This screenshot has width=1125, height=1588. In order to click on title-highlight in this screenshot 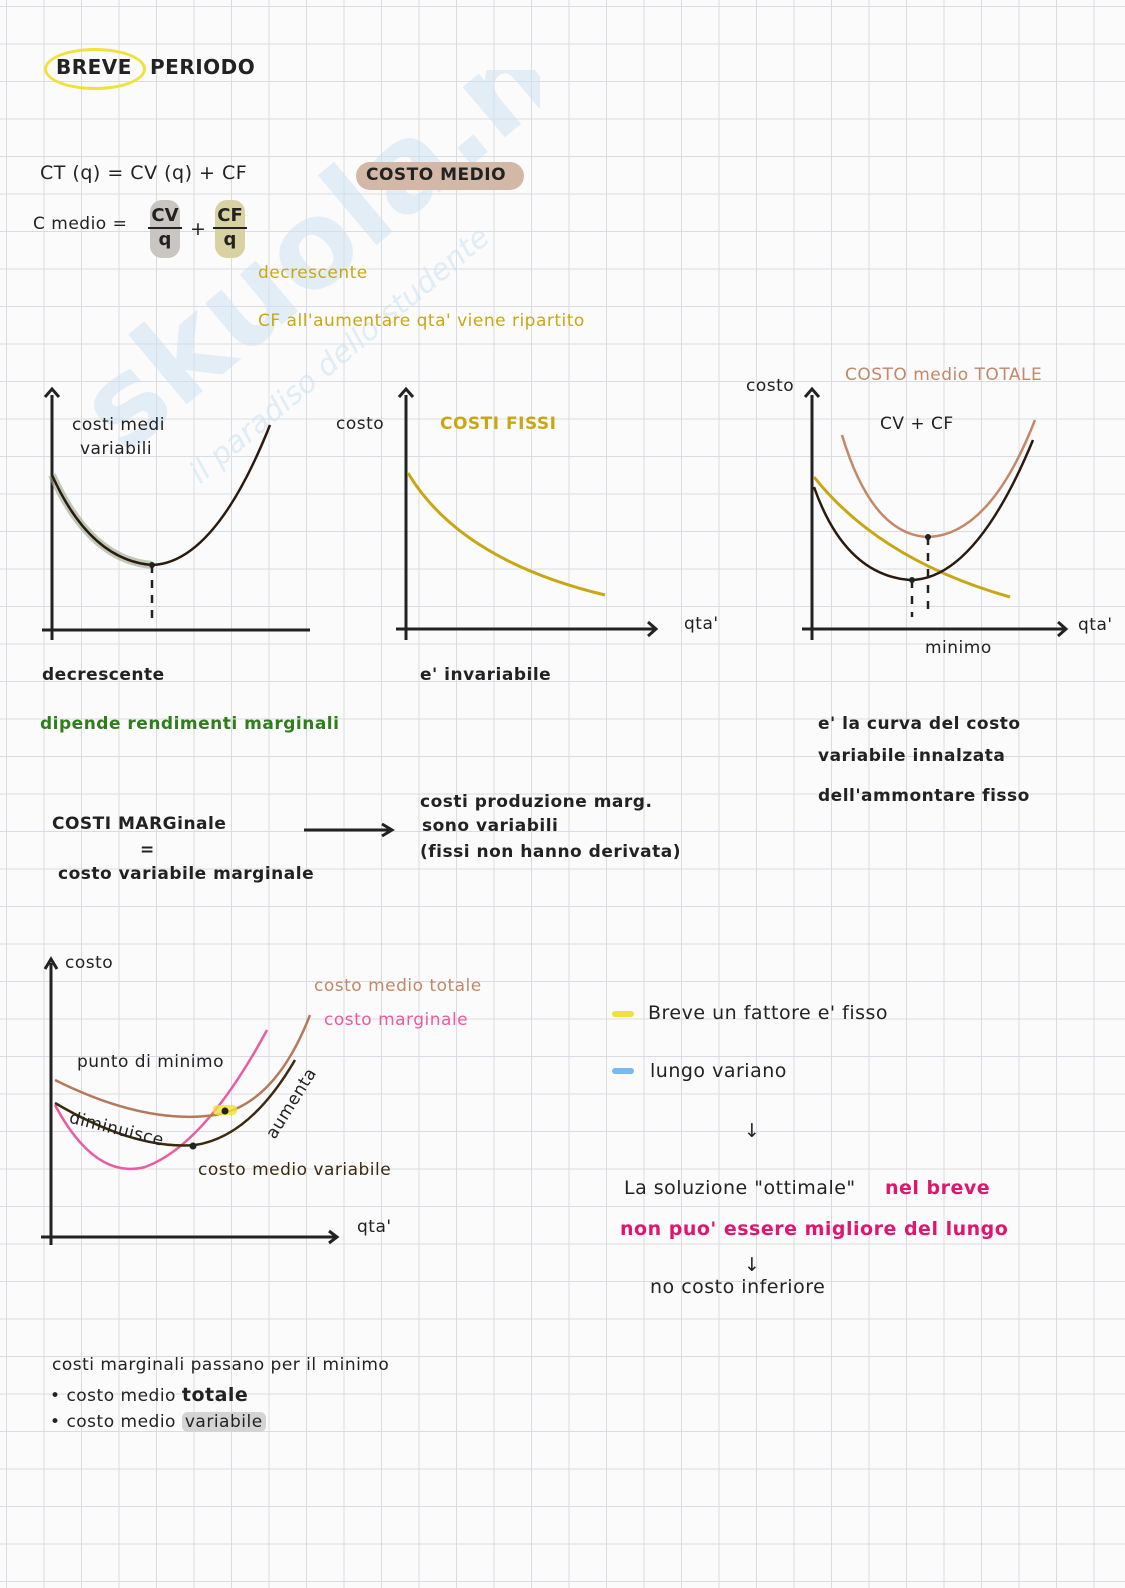, I will do `click(95, 69)`.